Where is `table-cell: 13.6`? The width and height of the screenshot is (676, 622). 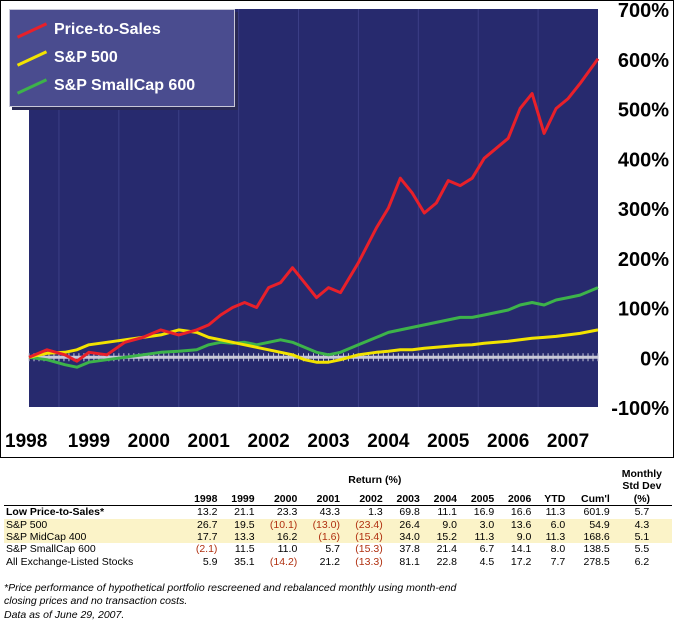
table-cell: 13.6 is located at coordinates (515, 525).